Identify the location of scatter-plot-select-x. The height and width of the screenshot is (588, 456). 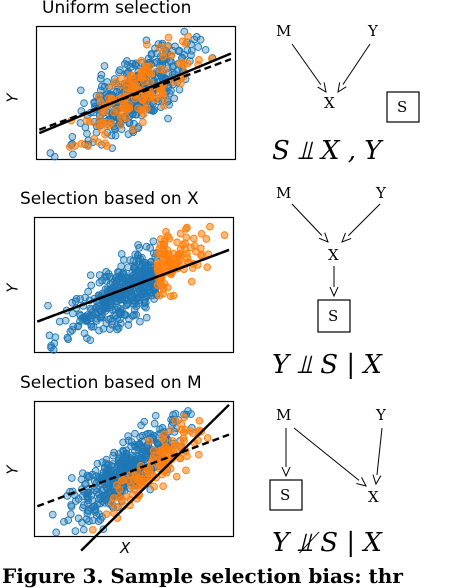
(134, 285).